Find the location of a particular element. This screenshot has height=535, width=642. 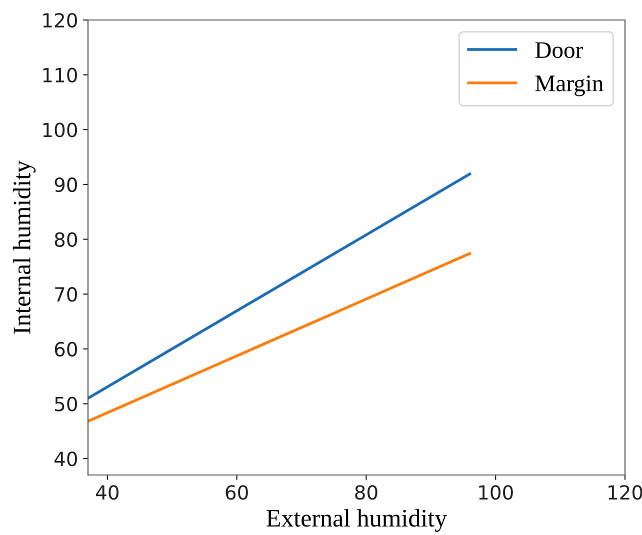

y-axis-title: Internal humidity is located at coordinates (24, 247).